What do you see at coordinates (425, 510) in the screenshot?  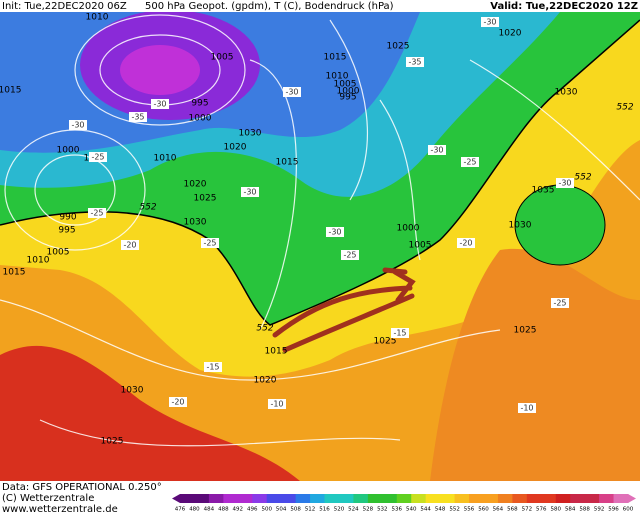 I see `legend-label: 544` at bounding box center [425, 510].